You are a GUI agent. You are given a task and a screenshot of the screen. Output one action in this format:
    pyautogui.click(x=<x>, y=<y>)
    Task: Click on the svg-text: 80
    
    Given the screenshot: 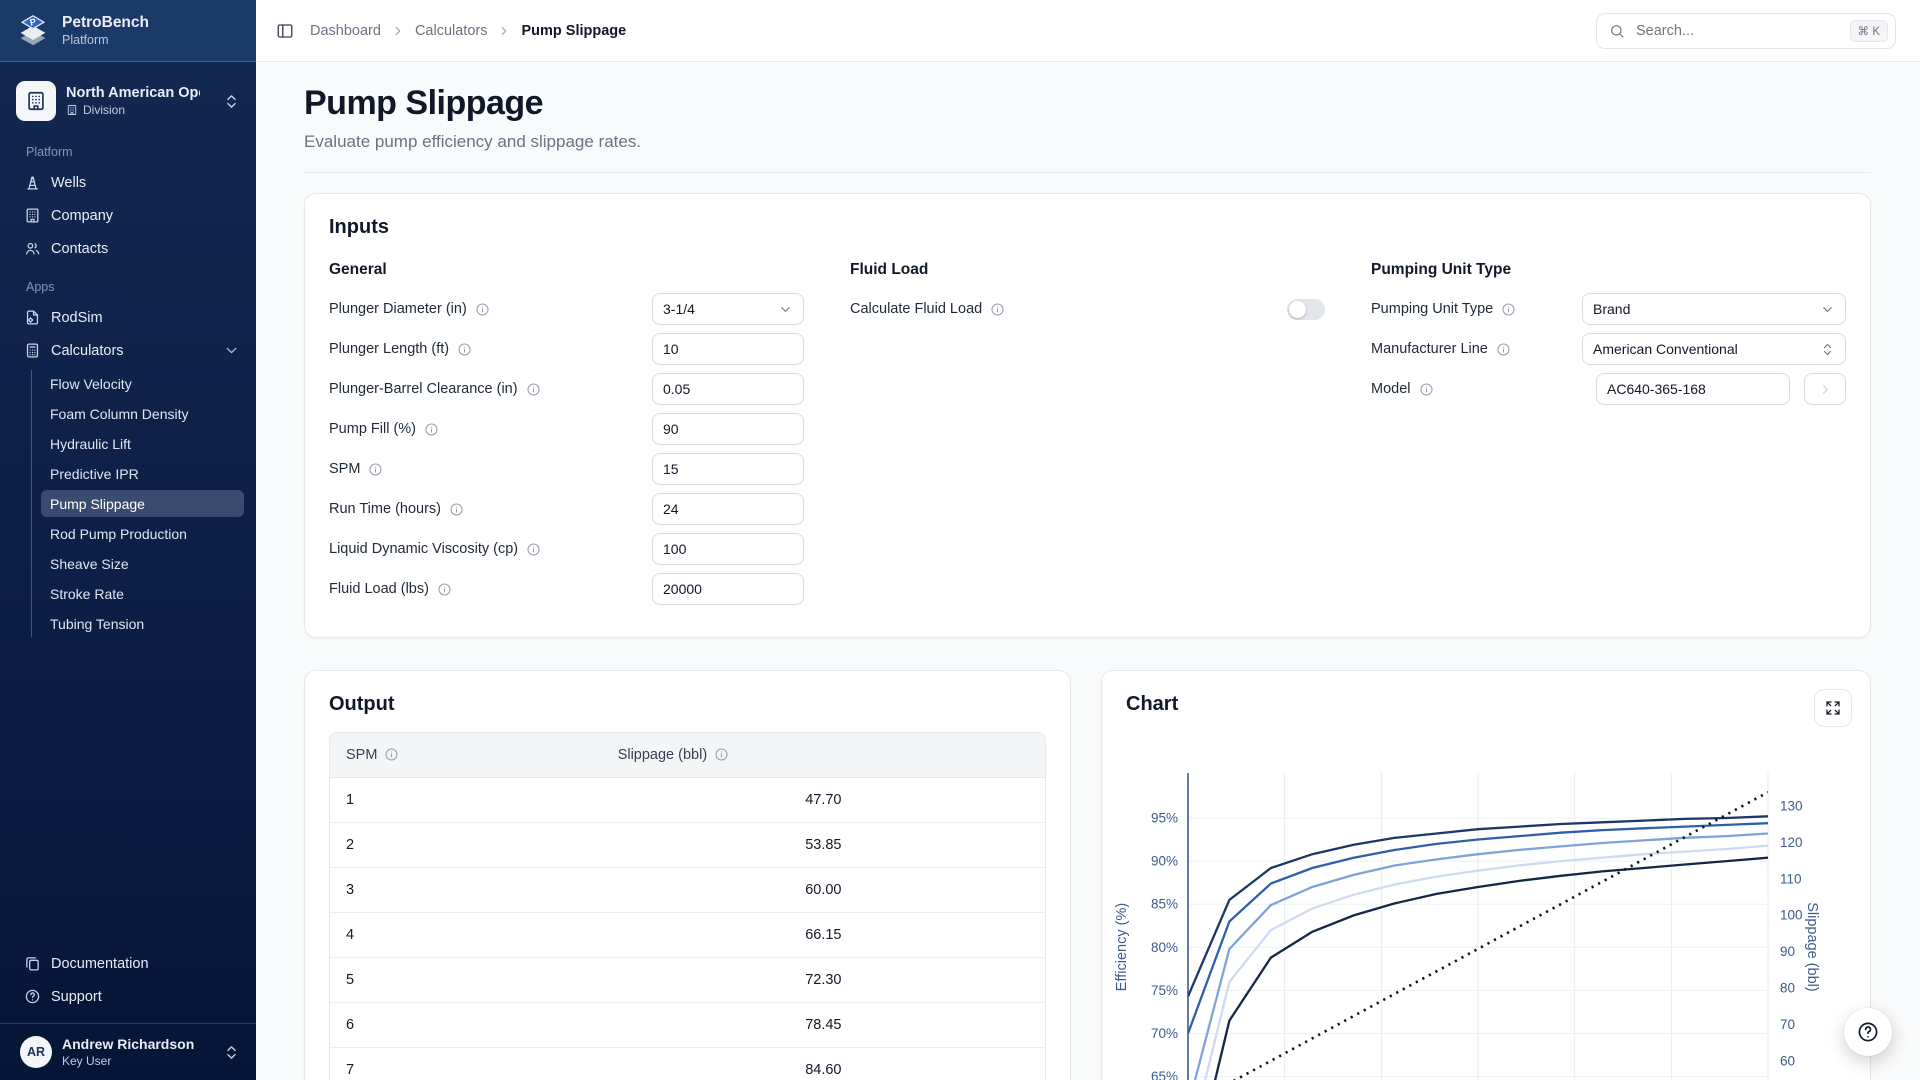 What is the action you would take?
    pyautogui.click(x=1787, y=988)
    